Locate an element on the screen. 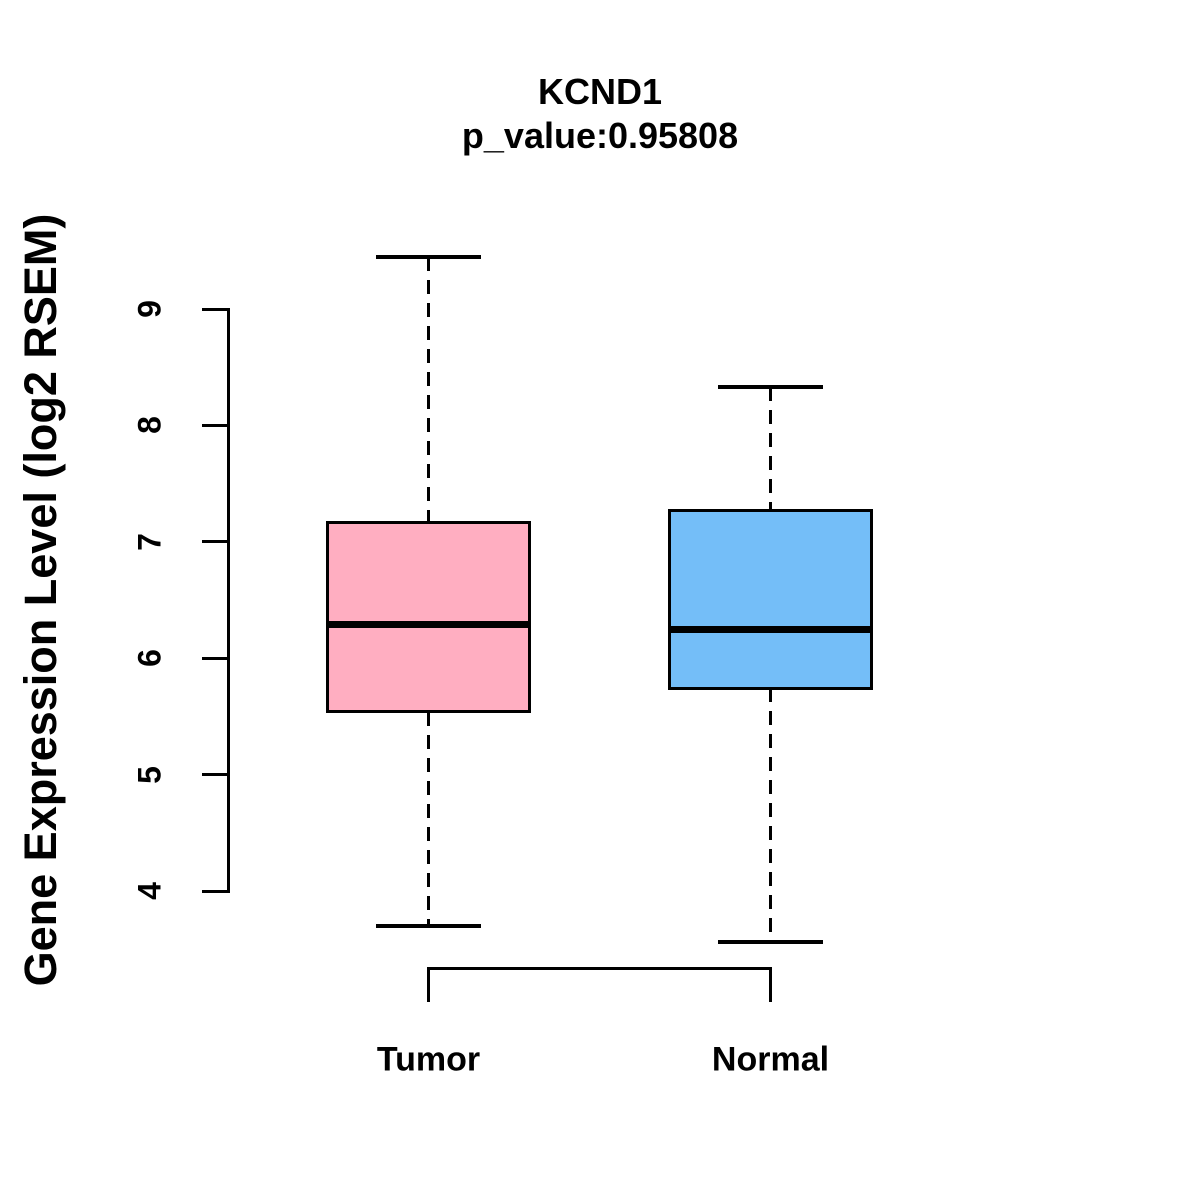 The height and width of the screenshot is (1200, 1200). chart-title: KCND1 is located at coordinates (599, 91).